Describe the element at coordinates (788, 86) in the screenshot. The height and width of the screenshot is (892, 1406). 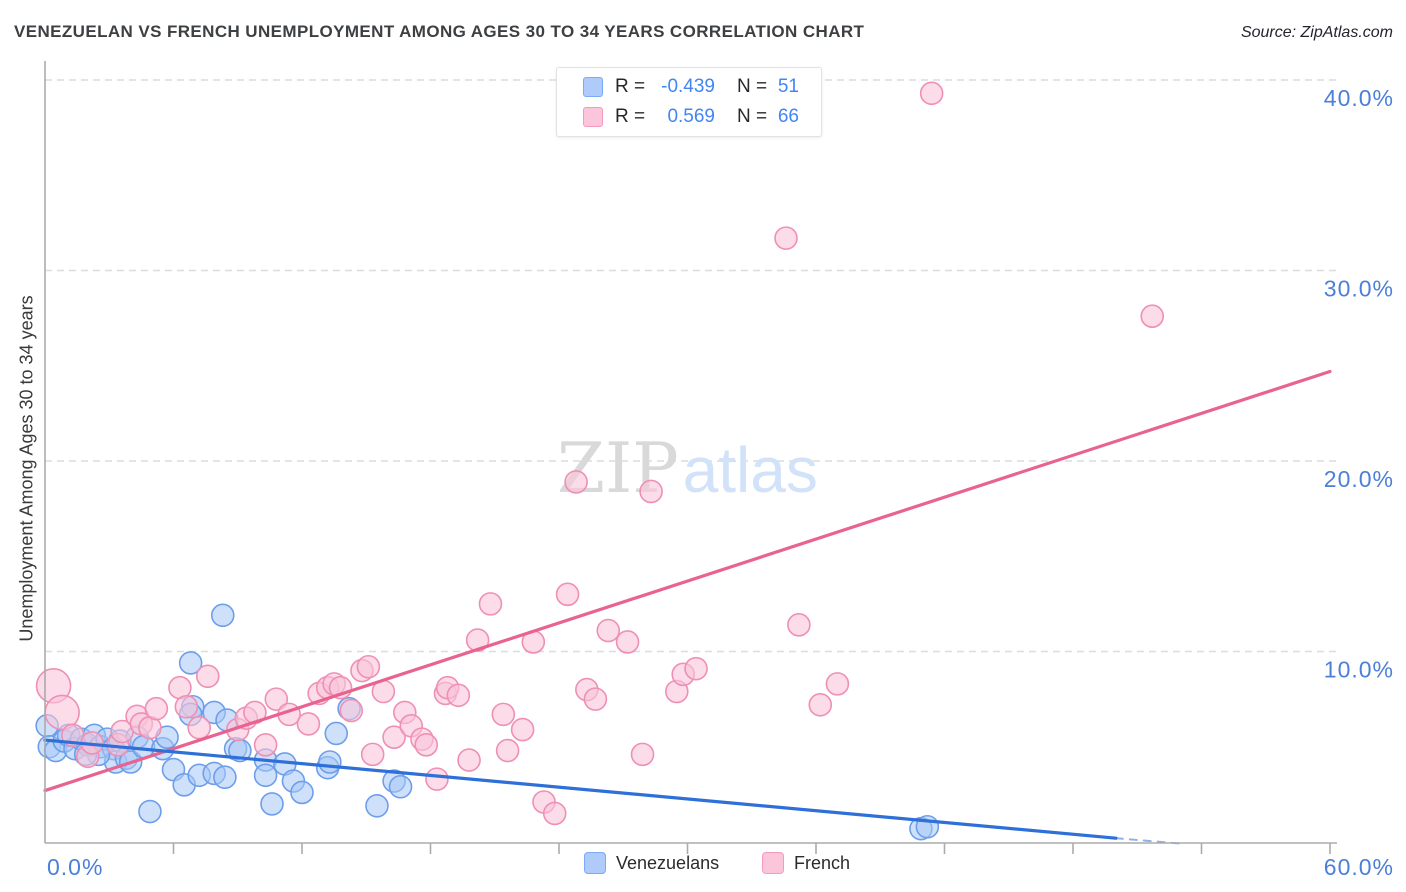
I see `n-value-venezuelans: 51` at that location.